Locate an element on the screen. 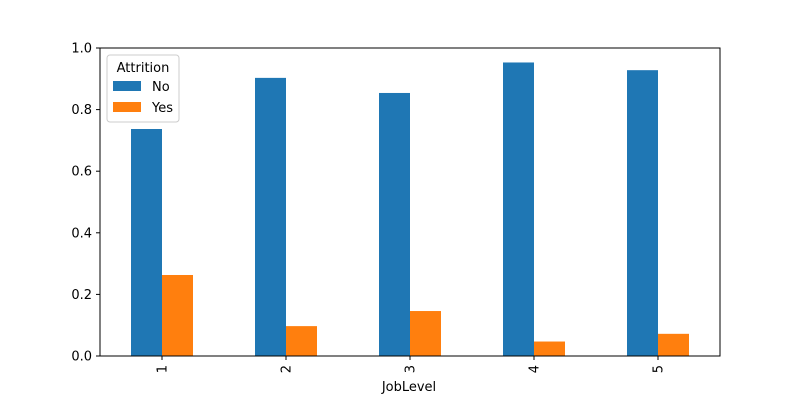 This screenshot has height=400, width=800. legend-swatch-no is located at coordinates (127, 86).